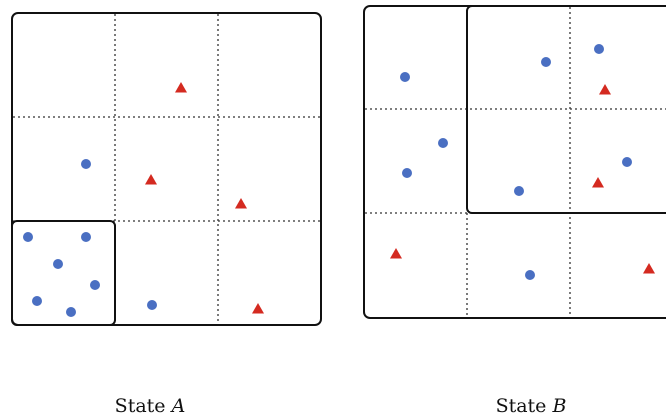 The image size is (666, 418). I want to click on state-b-caption-var: B, so click(558, 406).